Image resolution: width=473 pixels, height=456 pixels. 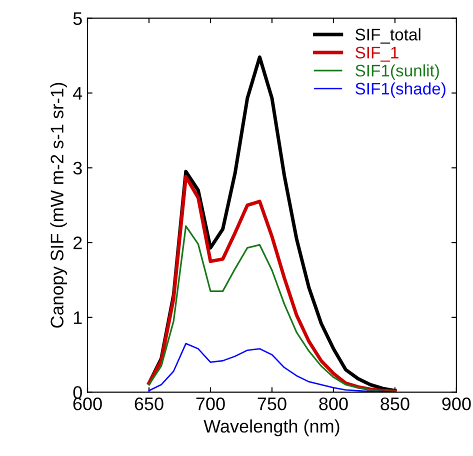 What do you see at coordinates (210, 404) in the screenshot?
I see `x-tick-label: 700` at bounding box center [210, 404].